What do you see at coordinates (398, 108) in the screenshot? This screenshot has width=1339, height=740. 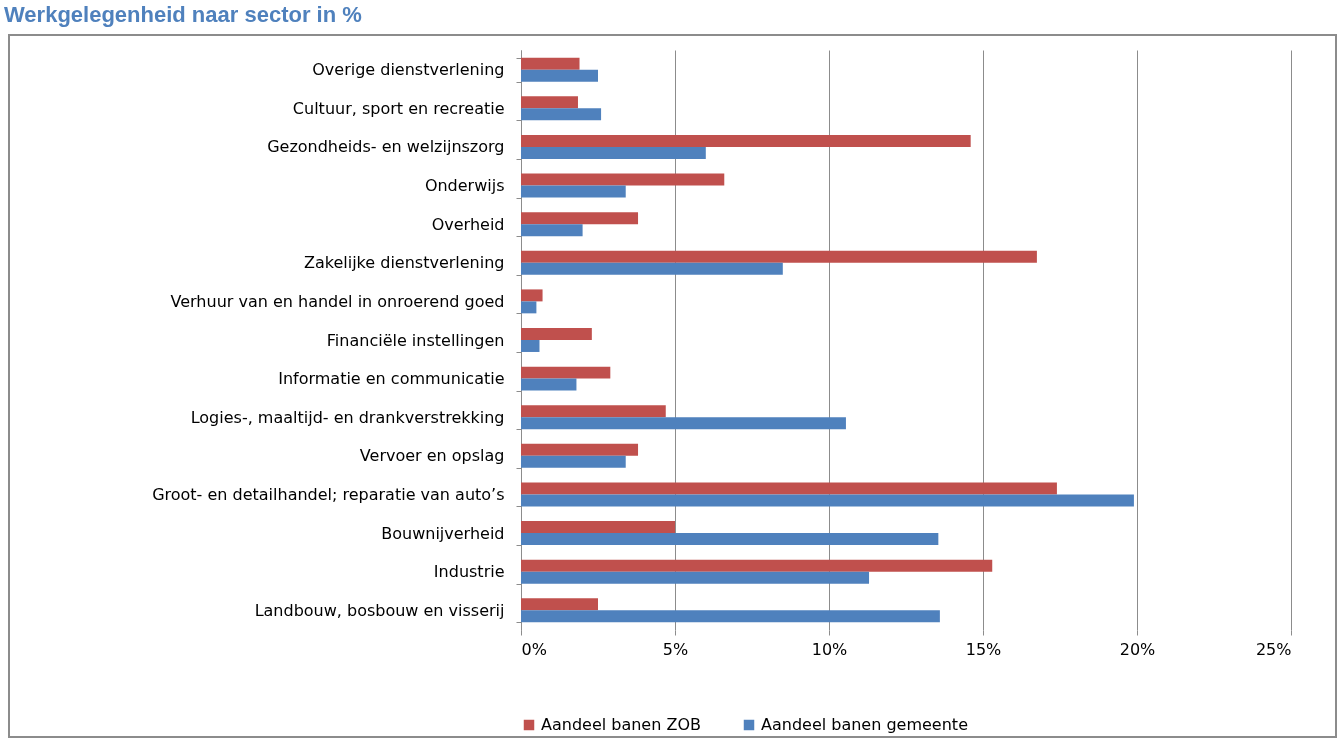 I see `y-tick-label: Cultuur, sport en recreatie` at bounding box center [398, 108].